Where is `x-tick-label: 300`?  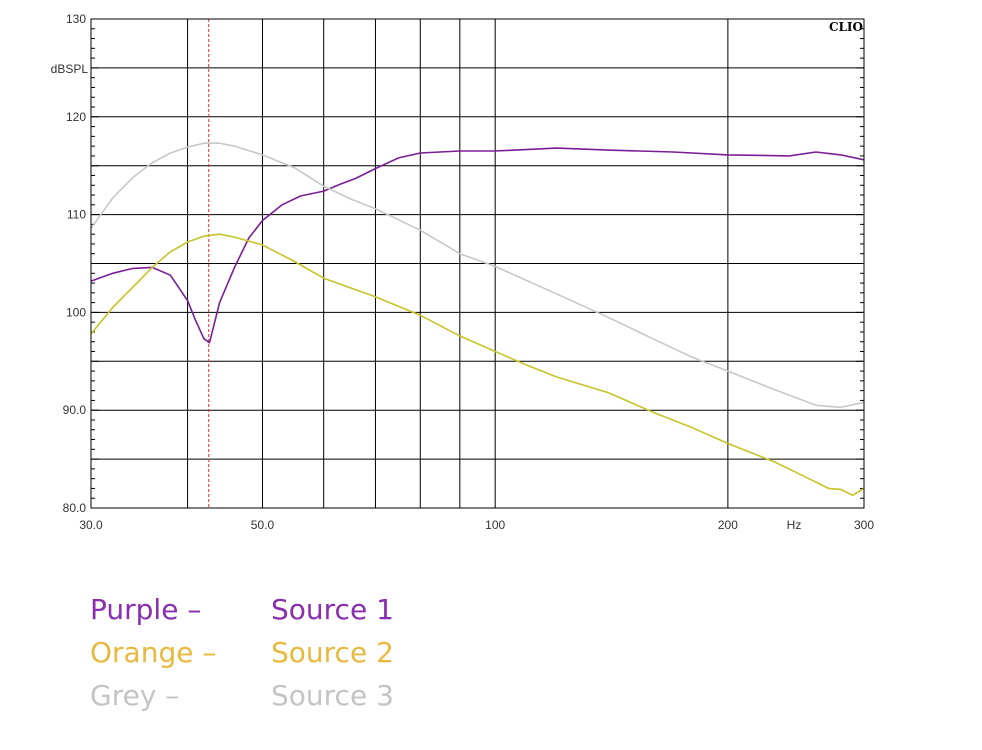
x-tick-label: 300 is located at coordinates (864, 525).